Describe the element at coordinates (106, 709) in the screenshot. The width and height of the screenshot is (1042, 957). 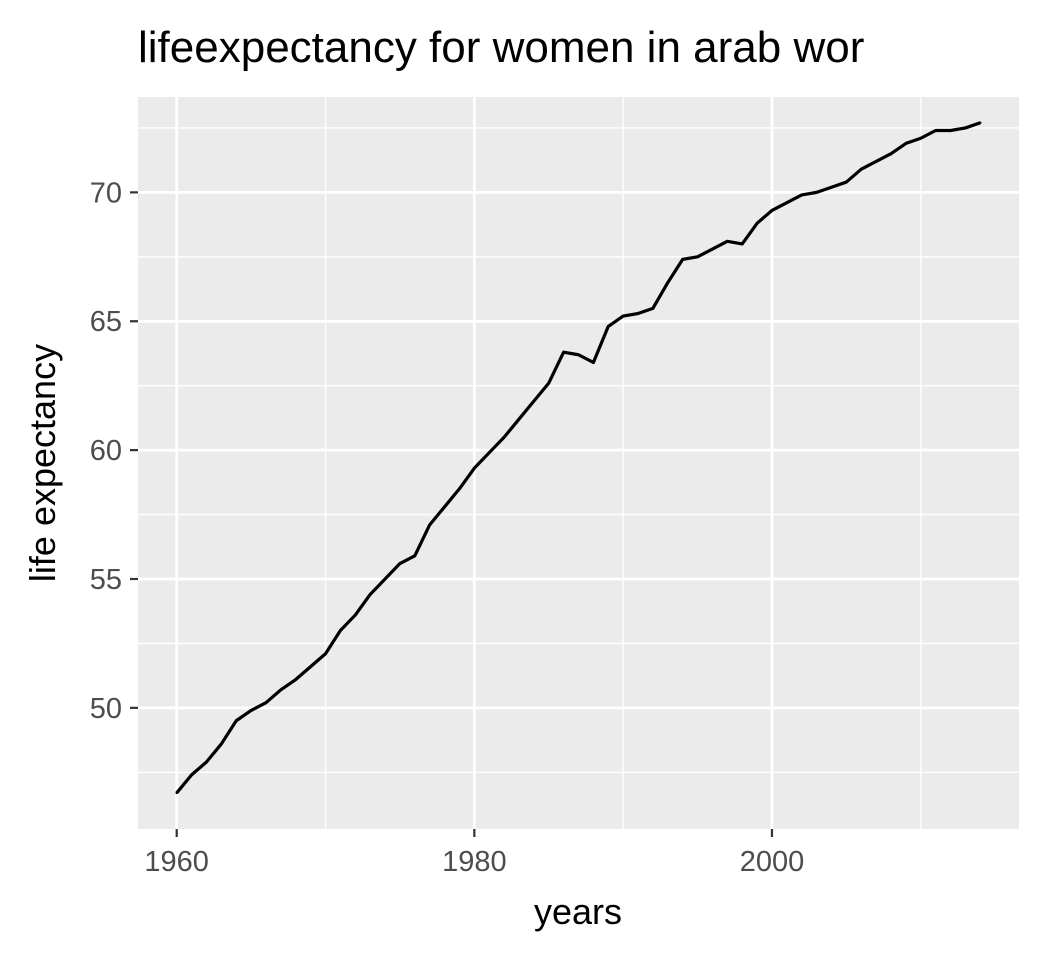
I see `y-tick-label: 50` at that location.